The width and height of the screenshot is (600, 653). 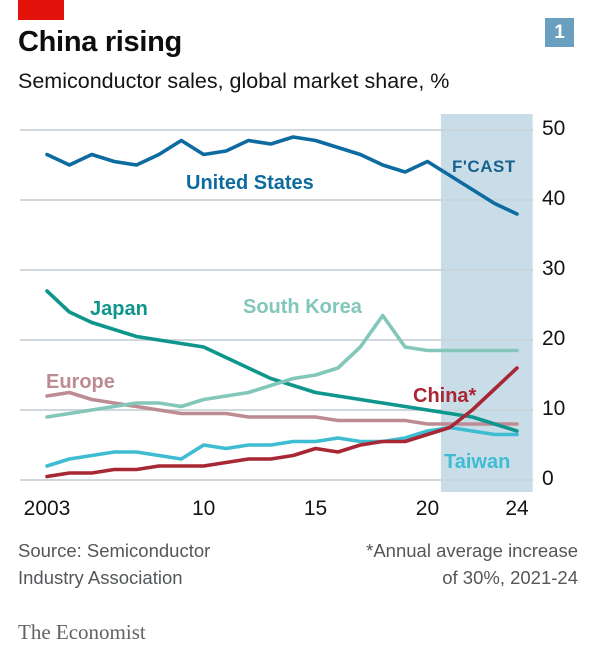 I want to click on publisher-wordmark: The Economist, so click(x=82, y=632).